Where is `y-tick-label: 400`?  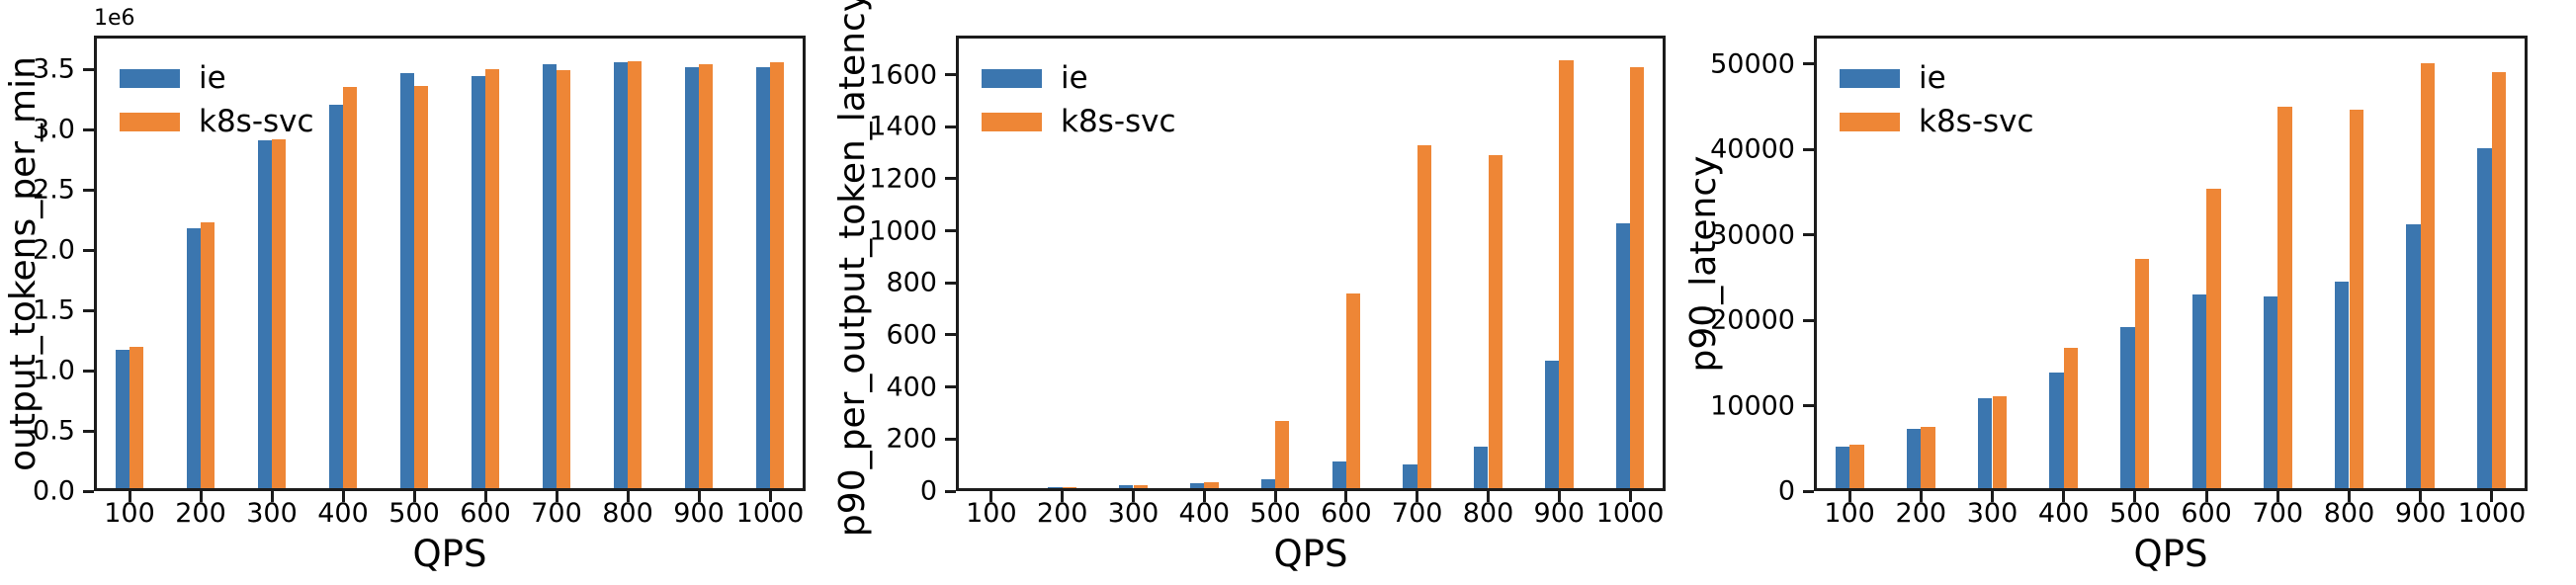 y-tick-label: 400 is located at coordinates (911, 387).